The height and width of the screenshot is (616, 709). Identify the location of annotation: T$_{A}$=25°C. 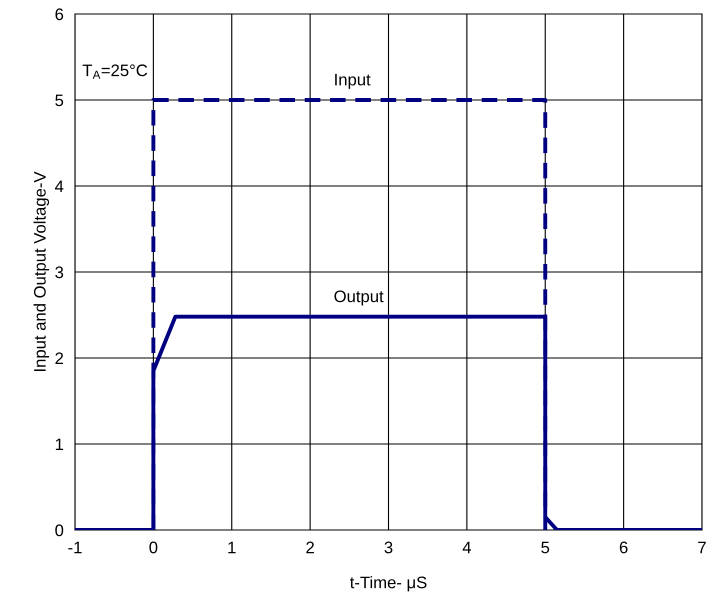
(115, 71).